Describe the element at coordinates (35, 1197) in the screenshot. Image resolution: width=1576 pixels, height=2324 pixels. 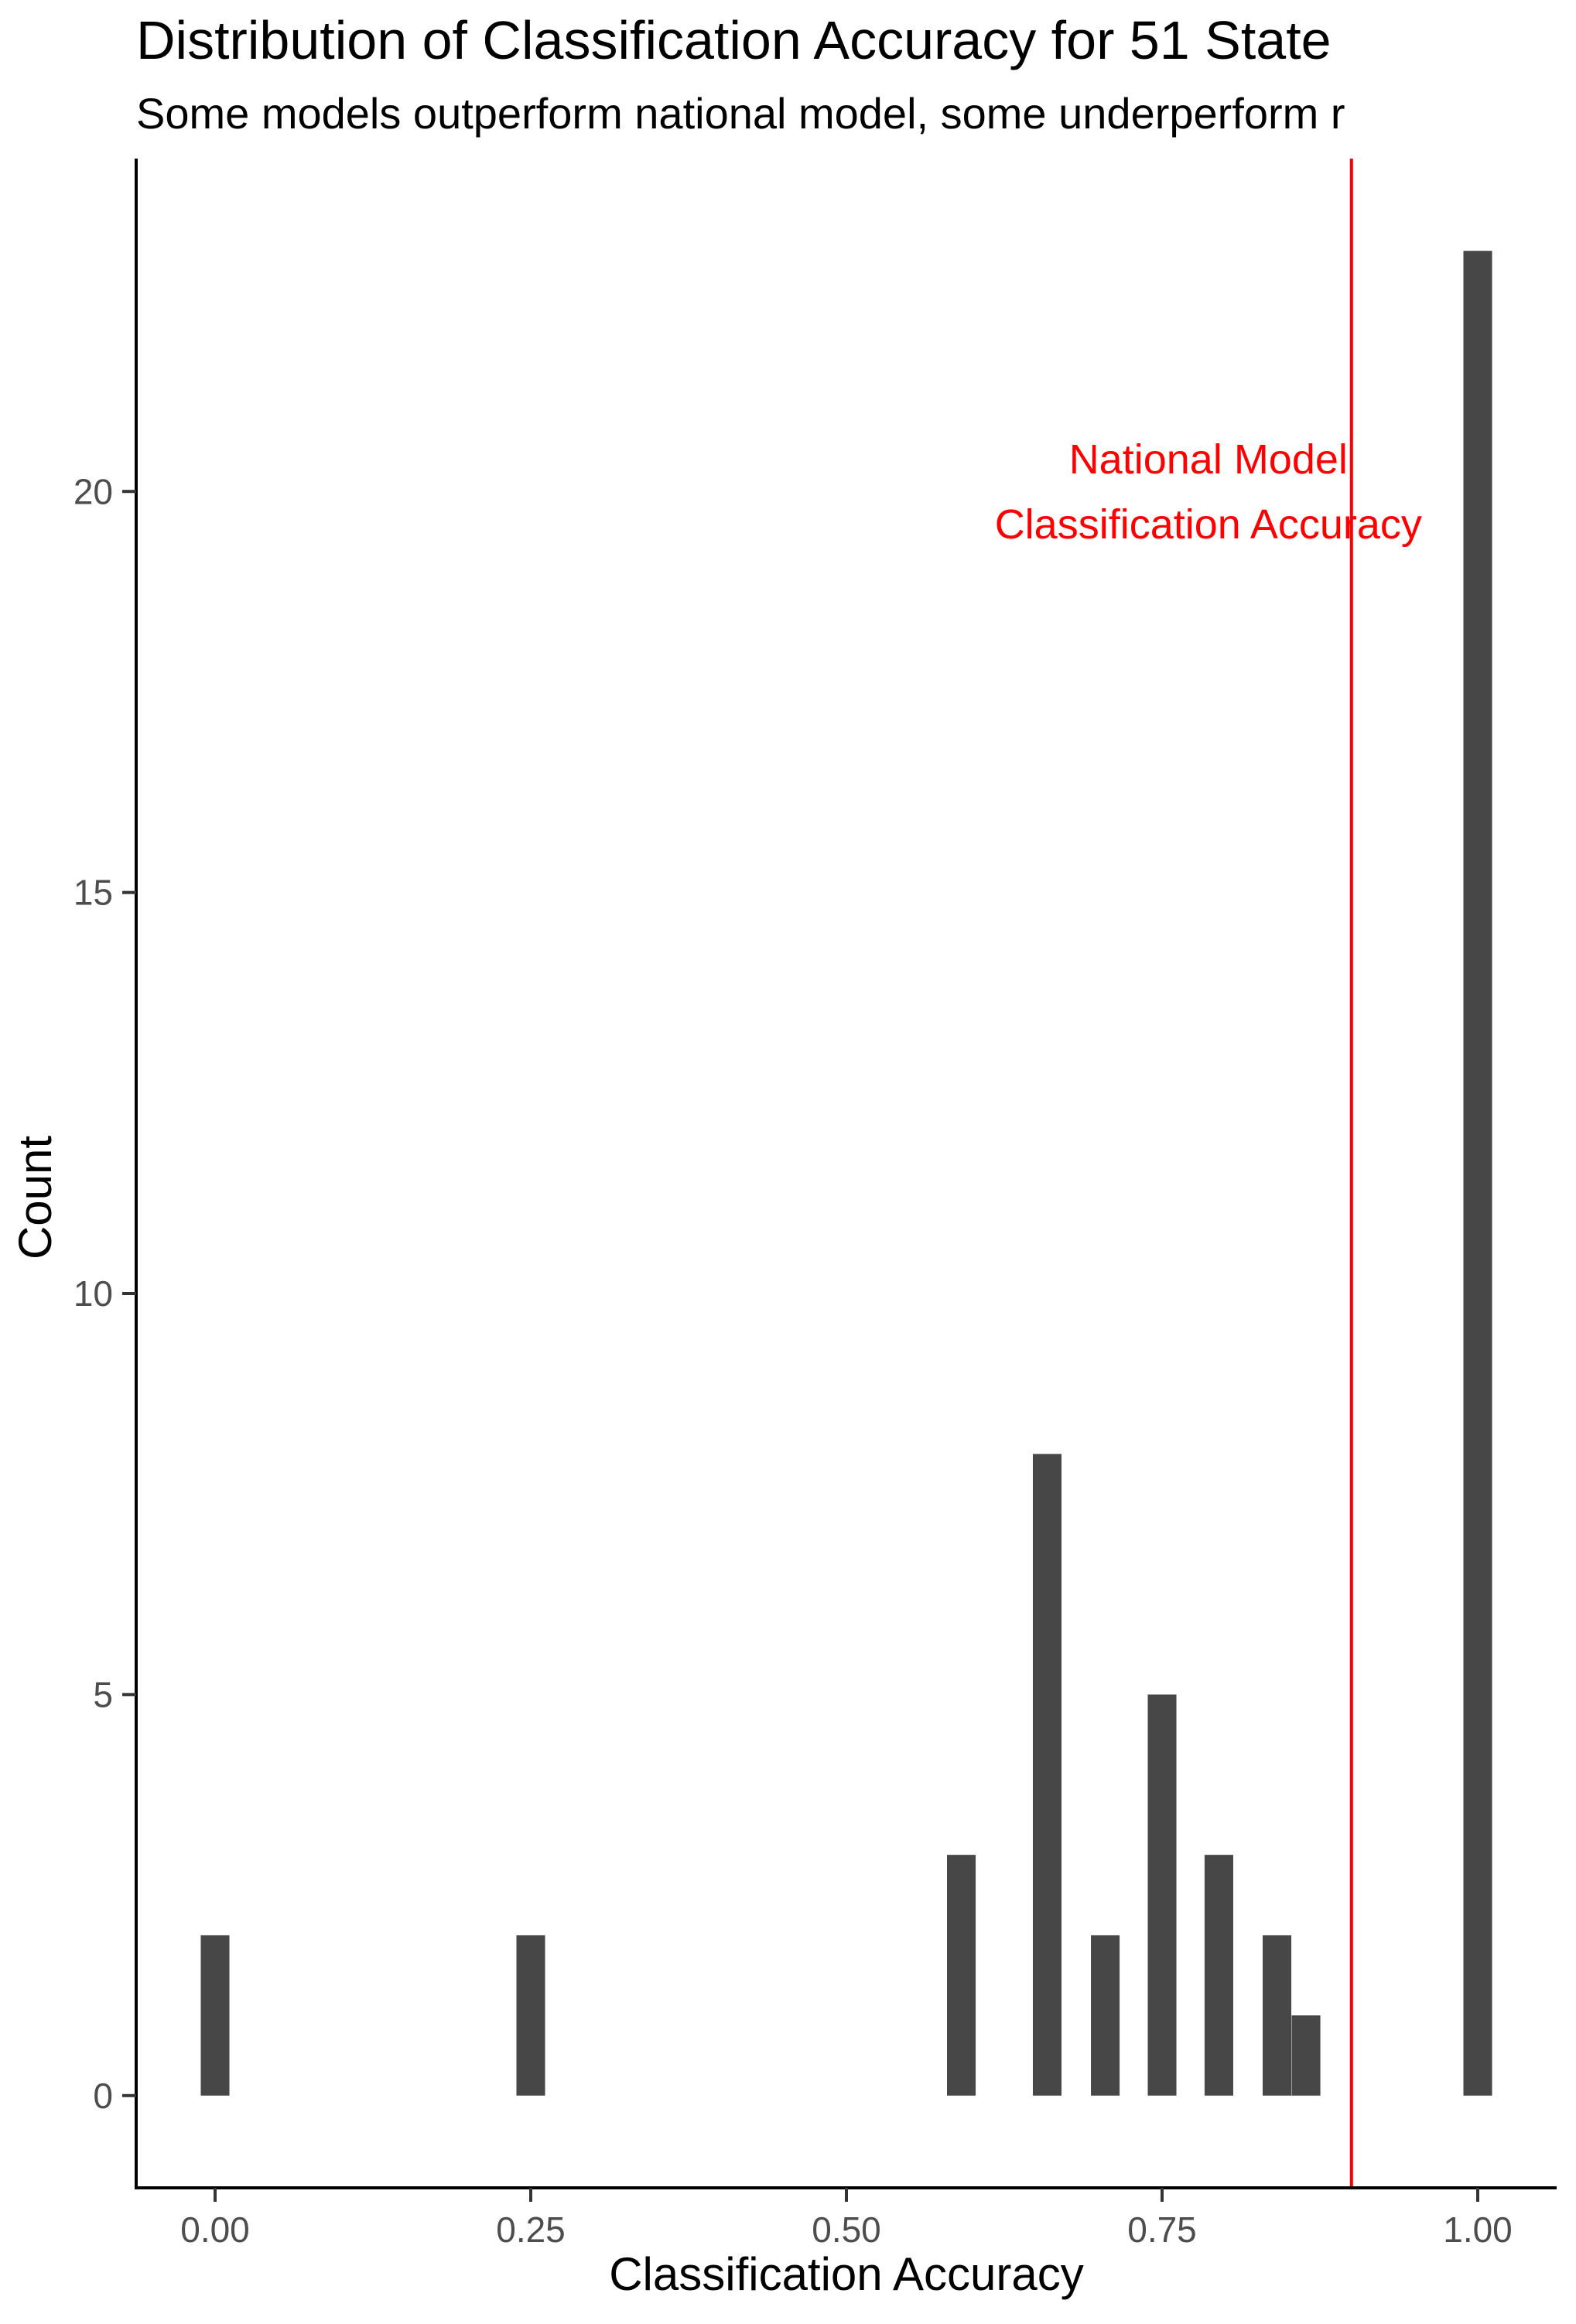
I see `y-axis-label: Count` at that location.